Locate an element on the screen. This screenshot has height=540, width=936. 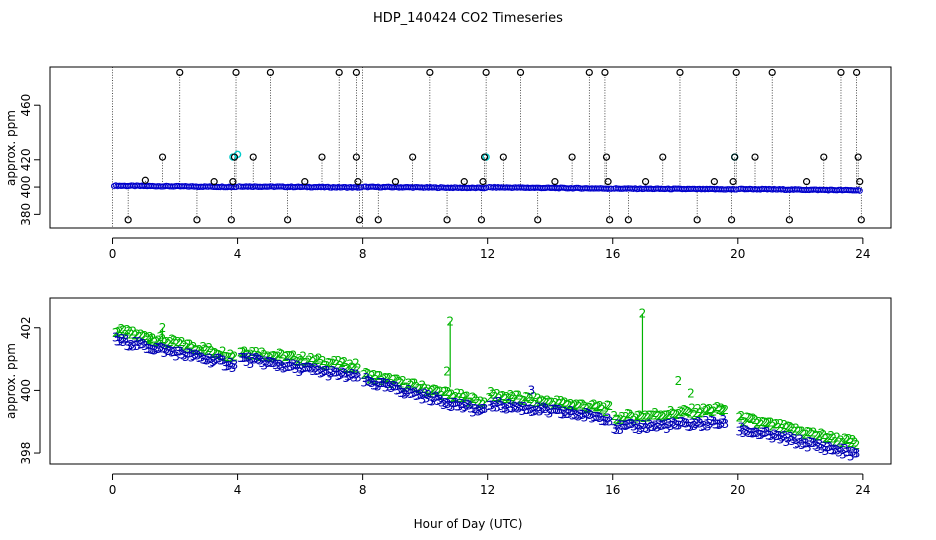
bottom-x-tick-label: 0 is located at coordinates (113, 490).